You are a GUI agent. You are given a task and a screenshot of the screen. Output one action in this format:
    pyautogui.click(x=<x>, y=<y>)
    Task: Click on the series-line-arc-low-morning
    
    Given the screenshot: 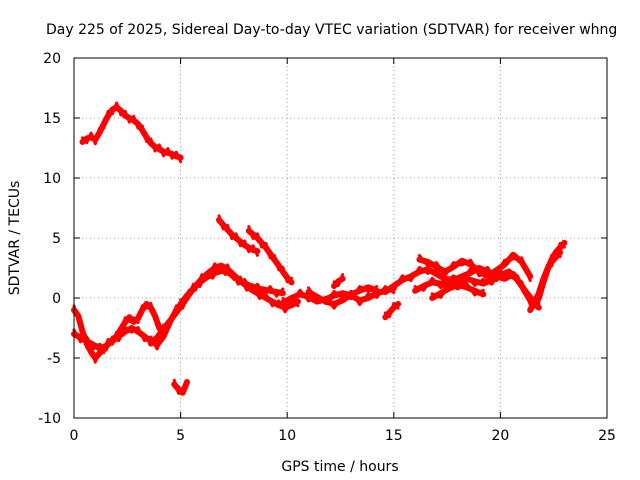 What is the action you would take?
    pyautogui.click(x=119, y=331)
    